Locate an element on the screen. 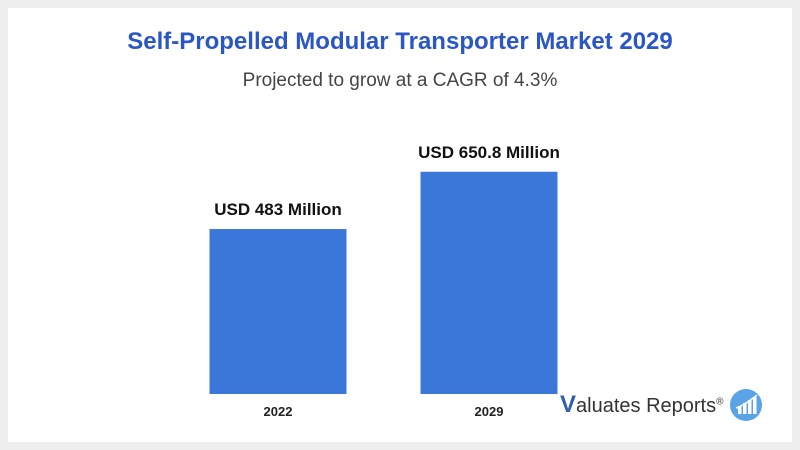 The height and width of the screenshot is (450, 800). data-label-2029: USD 650.8 Million is located at coordinates (489, 152).